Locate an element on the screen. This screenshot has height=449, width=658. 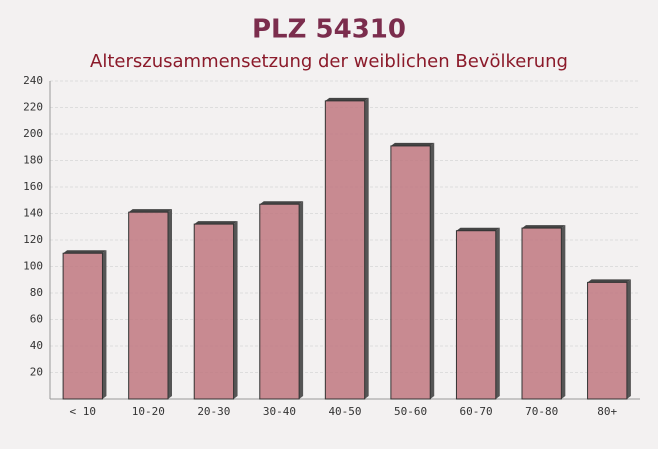
y-tick-label: 220 is located at coordinates (33, 107).